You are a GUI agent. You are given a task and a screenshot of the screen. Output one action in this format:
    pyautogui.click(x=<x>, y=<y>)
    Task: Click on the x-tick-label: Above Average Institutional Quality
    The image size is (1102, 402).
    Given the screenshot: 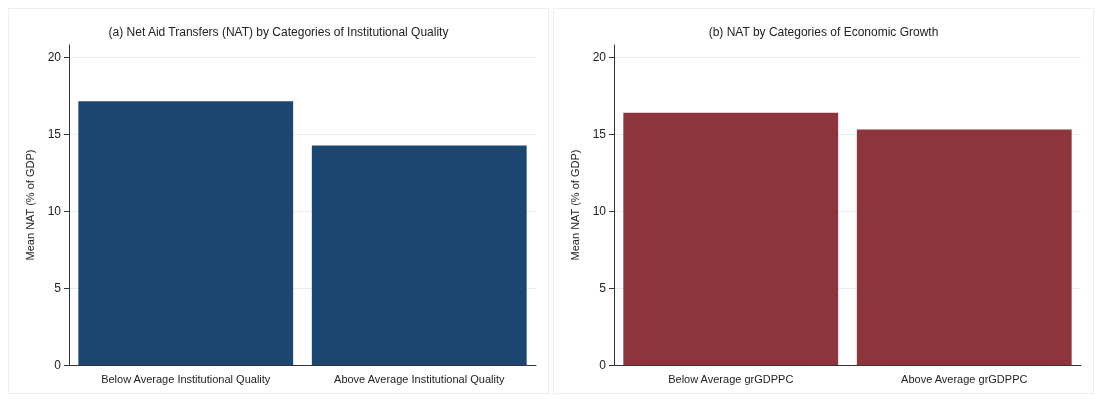 What is the action you would take?
    pyautogui.click(x=419, y=378)
    